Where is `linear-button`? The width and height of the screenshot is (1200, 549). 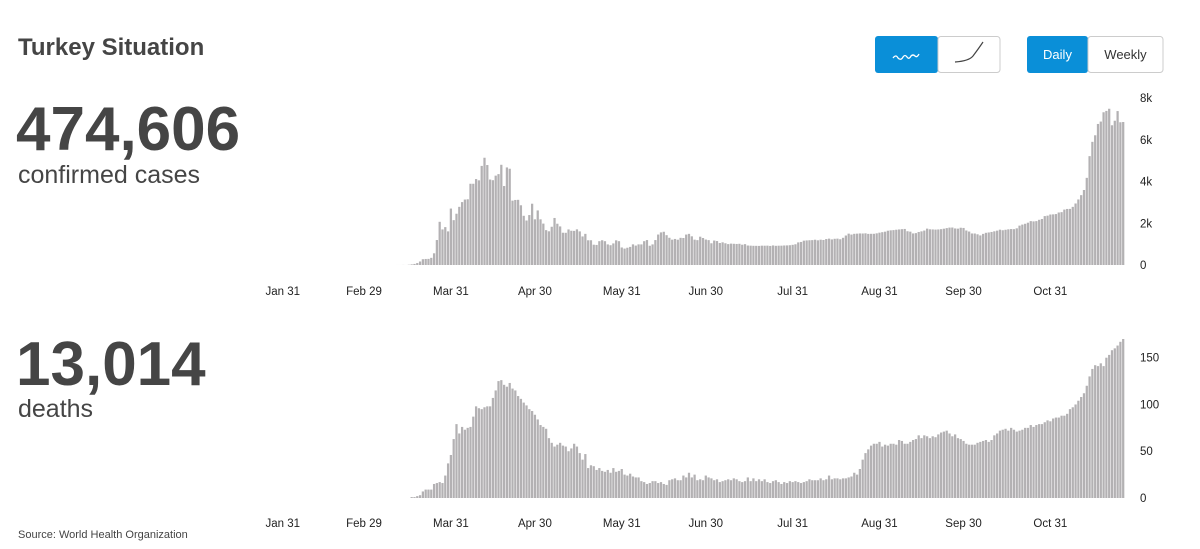
linear-button is located at coordinates (906, 54).